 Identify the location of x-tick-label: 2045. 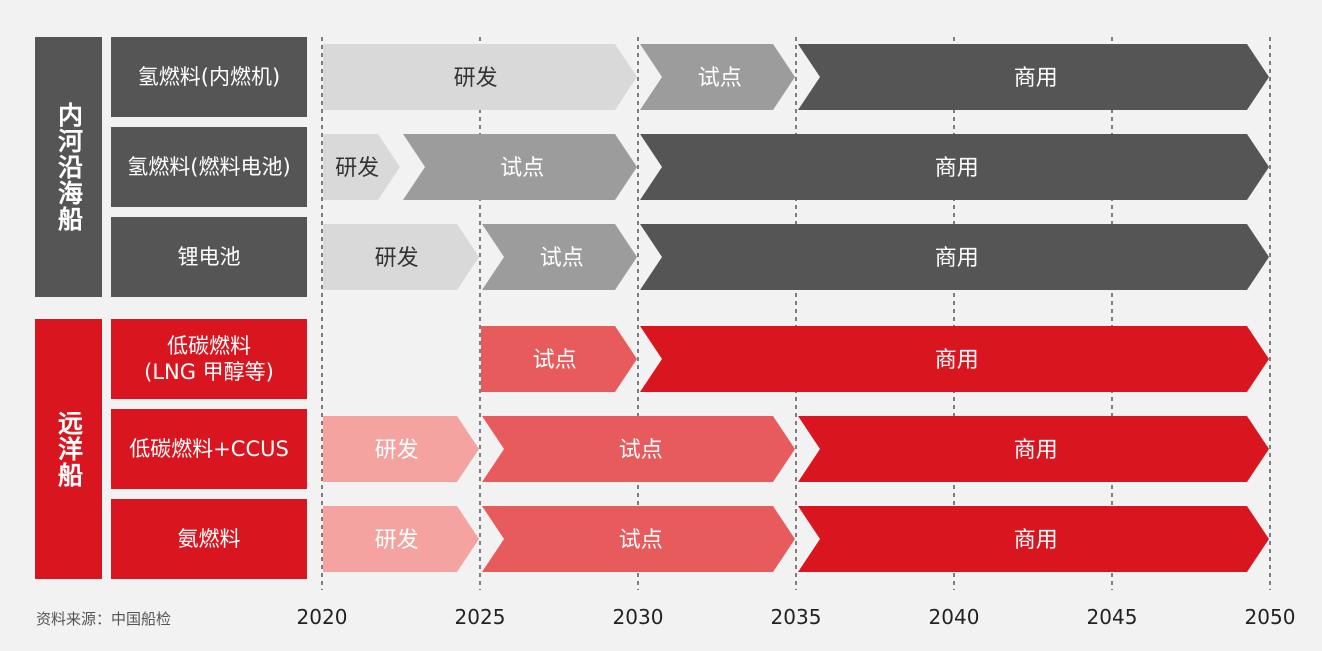
(1112, 617).